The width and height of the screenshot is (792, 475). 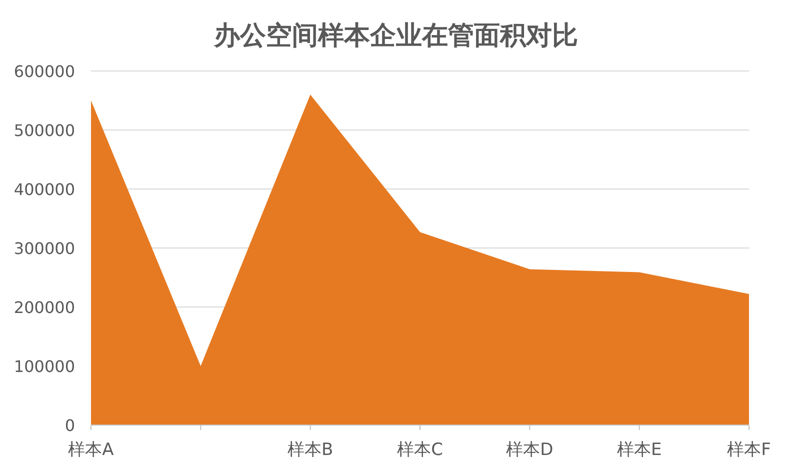 What do you see at coordinates (44, 366) in the screenshot?
I see `y-tick-label: 100000` at bounding box center [44, 366].